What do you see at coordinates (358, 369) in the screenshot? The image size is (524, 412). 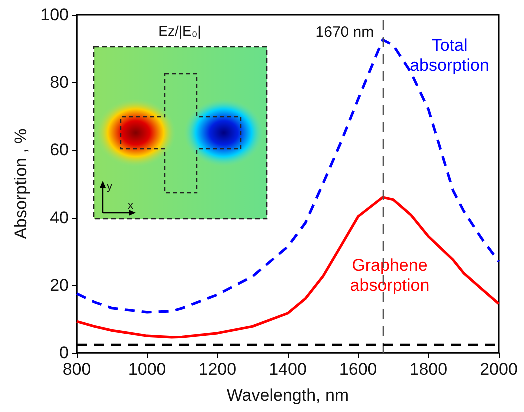 I see `x-tick-label: 1600` at bounding box center [358, 369].